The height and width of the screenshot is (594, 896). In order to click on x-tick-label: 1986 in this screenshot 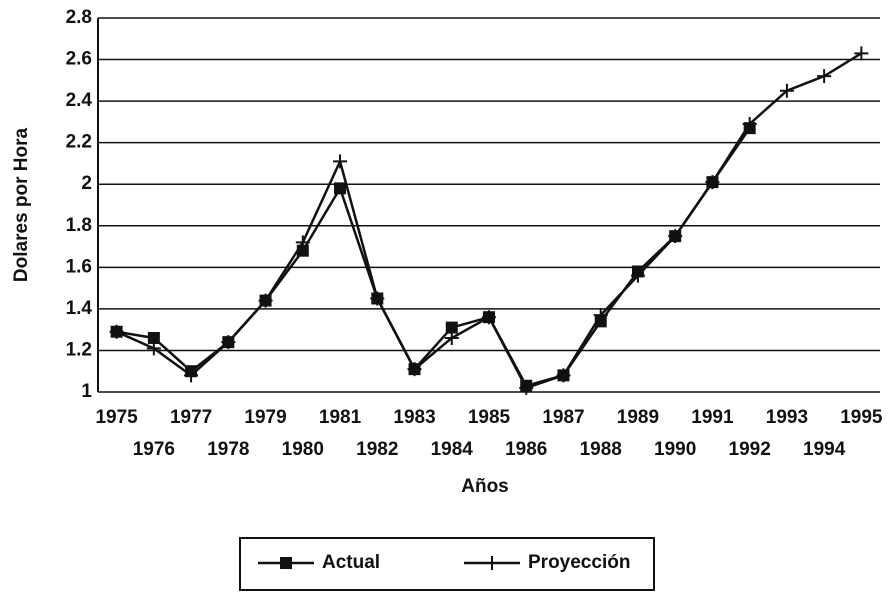, I will do `click(526, 449)`.